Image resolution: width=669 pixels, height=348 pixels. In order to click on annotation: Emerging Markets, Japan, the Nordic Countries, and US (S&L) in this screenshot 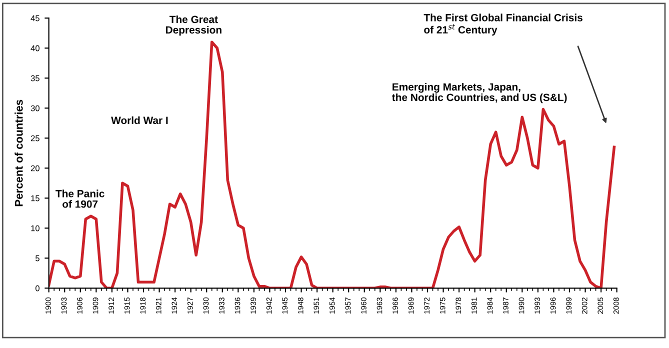, I will do `click(479, 93)`.